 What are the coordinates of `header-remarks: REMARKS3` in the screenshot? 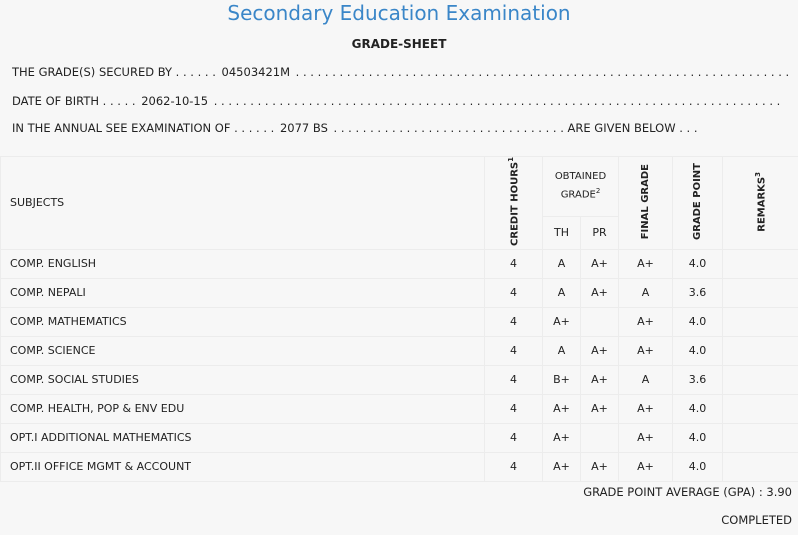 It's located at (760, 203).